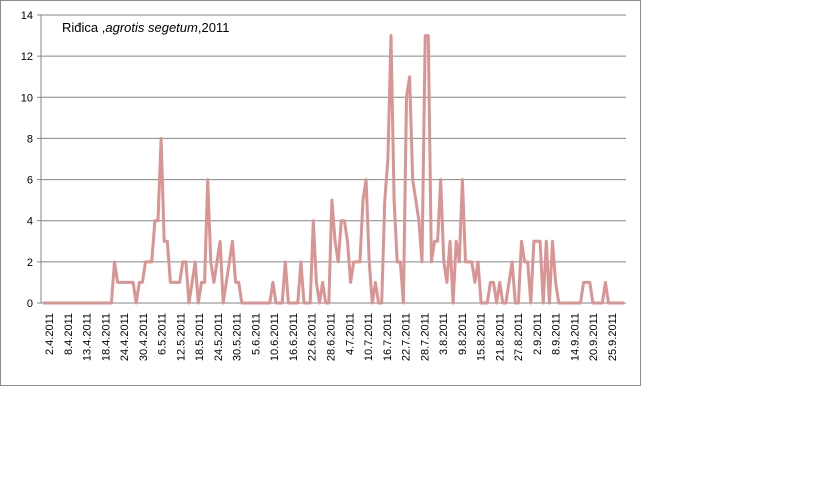 The width and height of the screenshot is (819, 484). I want to click on y-tick-label: 6, so click(30, 181).